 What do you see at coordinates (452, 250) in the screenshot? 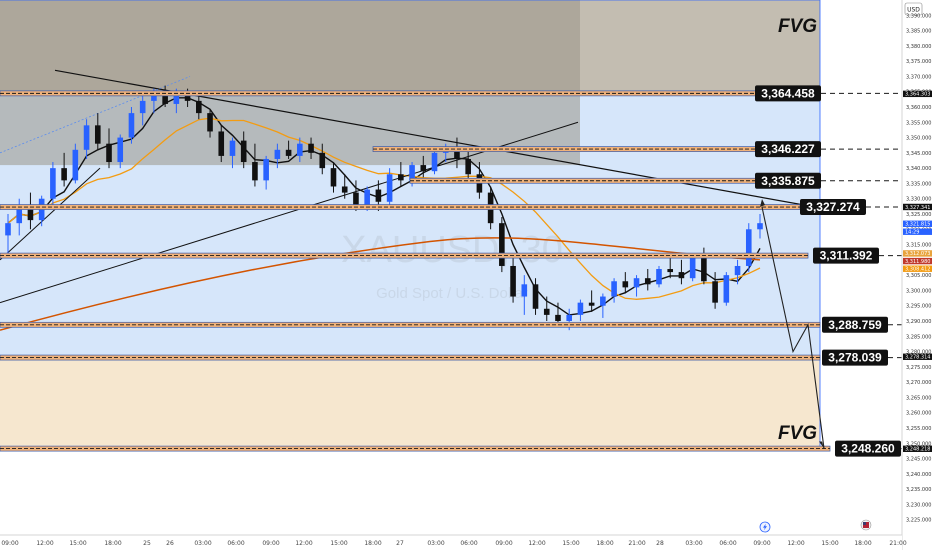
I see `watermark-symbol: XAUUSD, 30` at bounding box center [452, 250].